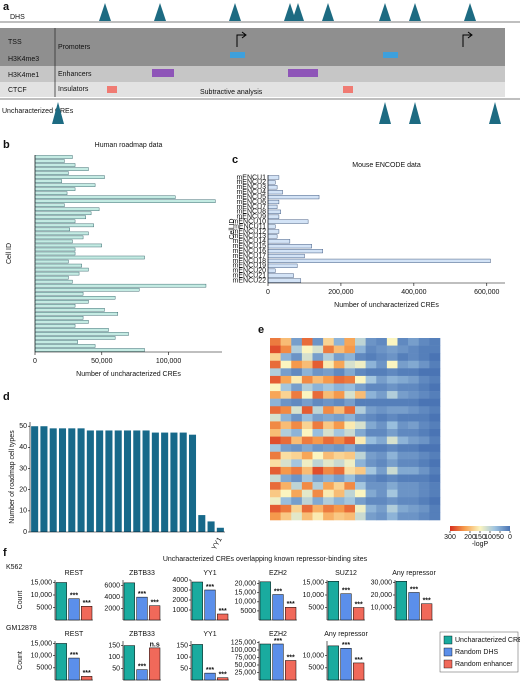 The image size is (520, 685). I want to click on y-tick-label: mENCU16, so click(250, 251).